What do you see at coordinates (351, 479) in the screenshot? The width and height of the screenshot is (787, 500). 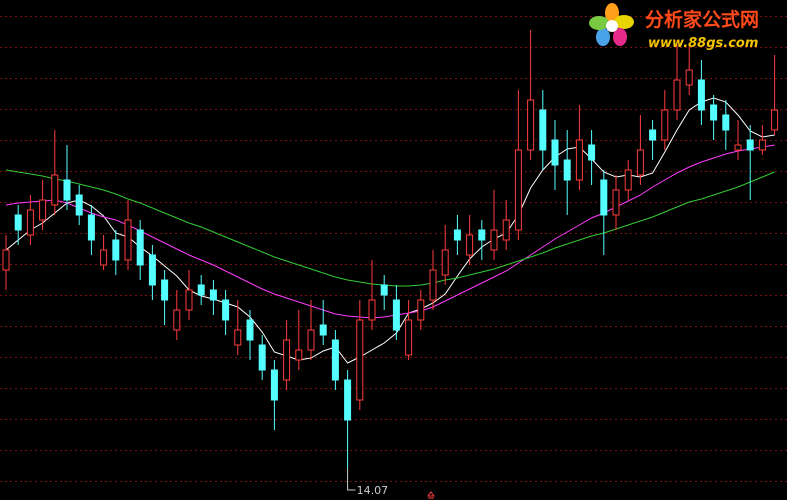 I see `low-leader` at bounding box center [351, 479].